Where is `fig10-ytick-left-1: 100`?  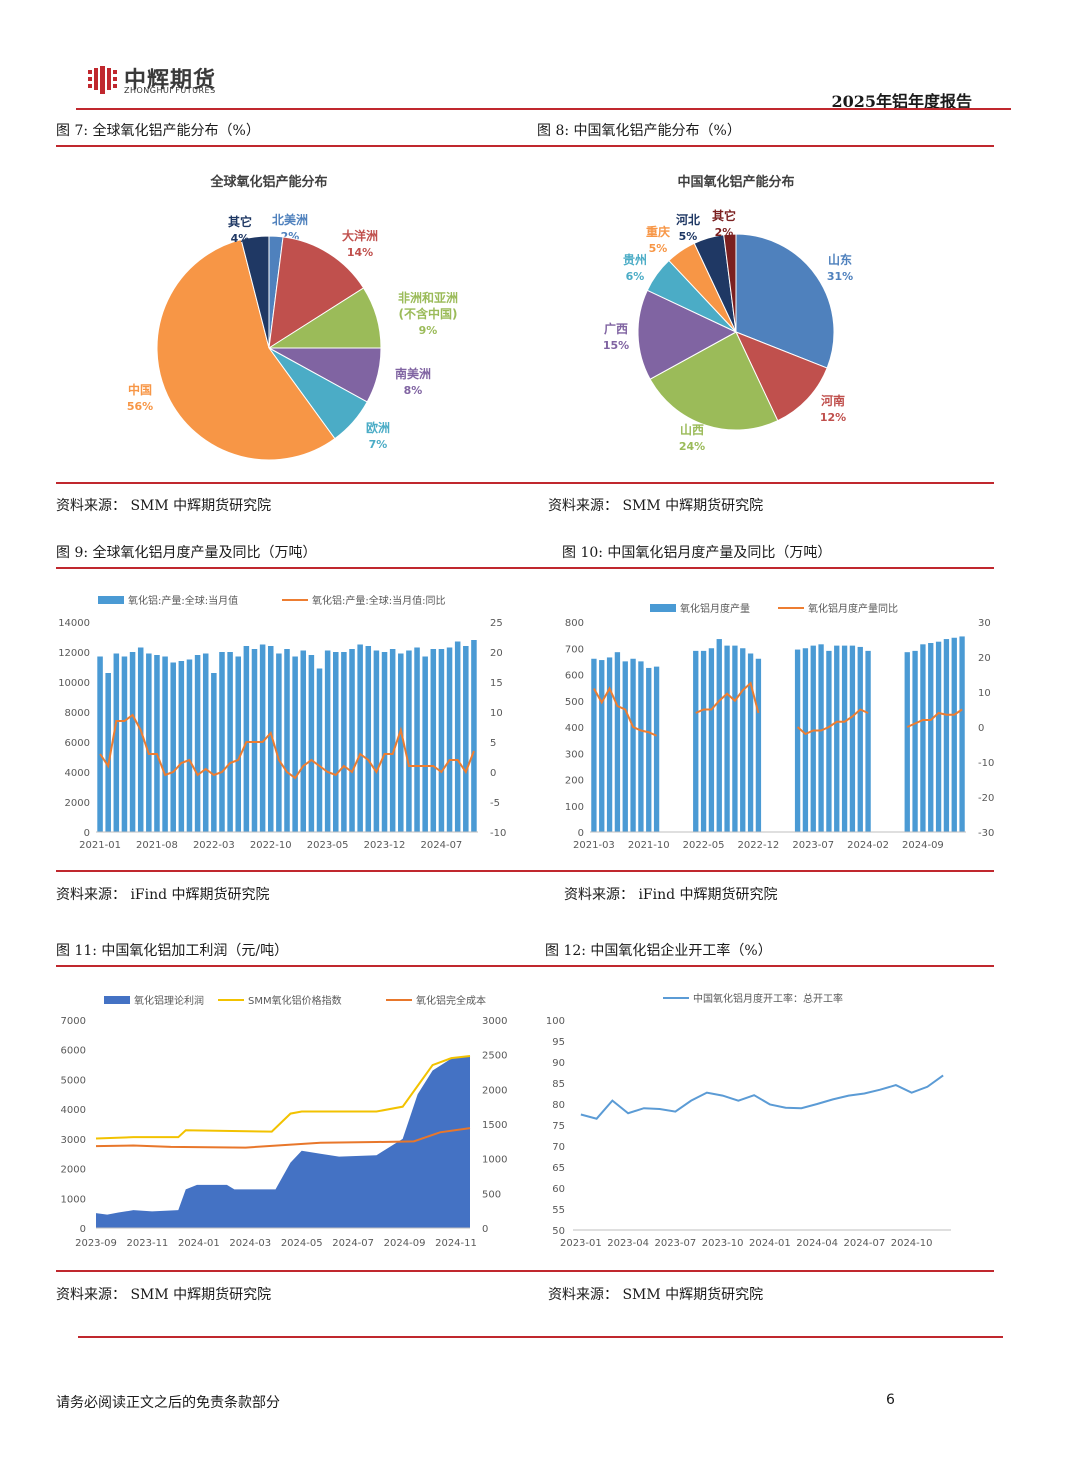
fig10-ytick-left-1: 100 is located at coordinates (574, 807).